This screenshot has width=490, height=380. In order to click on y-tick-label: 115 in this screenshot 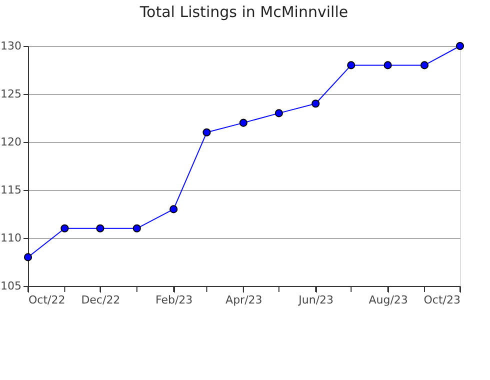, I will do `click(11, 190)`.